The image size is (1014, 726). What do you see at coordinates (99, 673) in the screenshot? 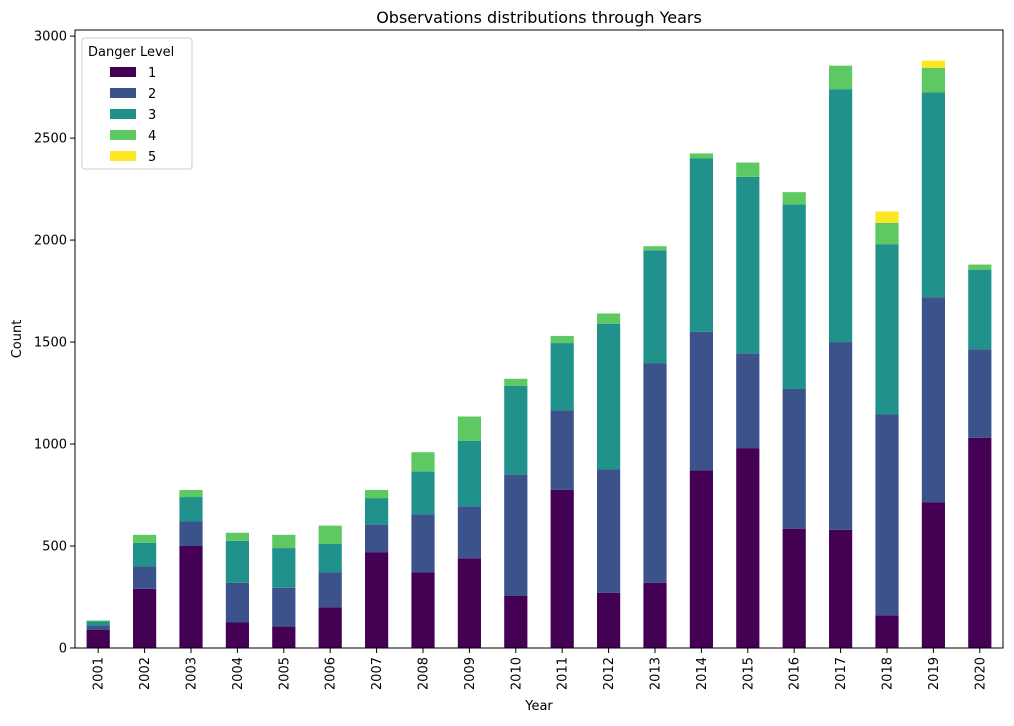
I see `x-tick-label: 2001` at bounding box center [99, 673].